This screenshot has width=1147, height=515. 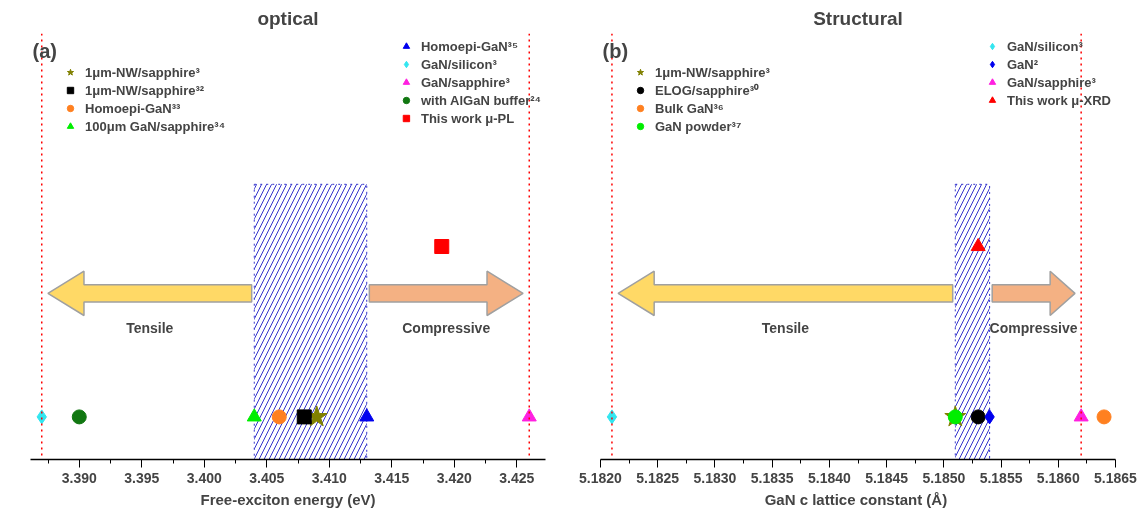 What do you see at coordinates (145, 90) in the screenshot?
I see `legend-label: 1μm-NW/sapphire³²` at bounding box center [145, 90].